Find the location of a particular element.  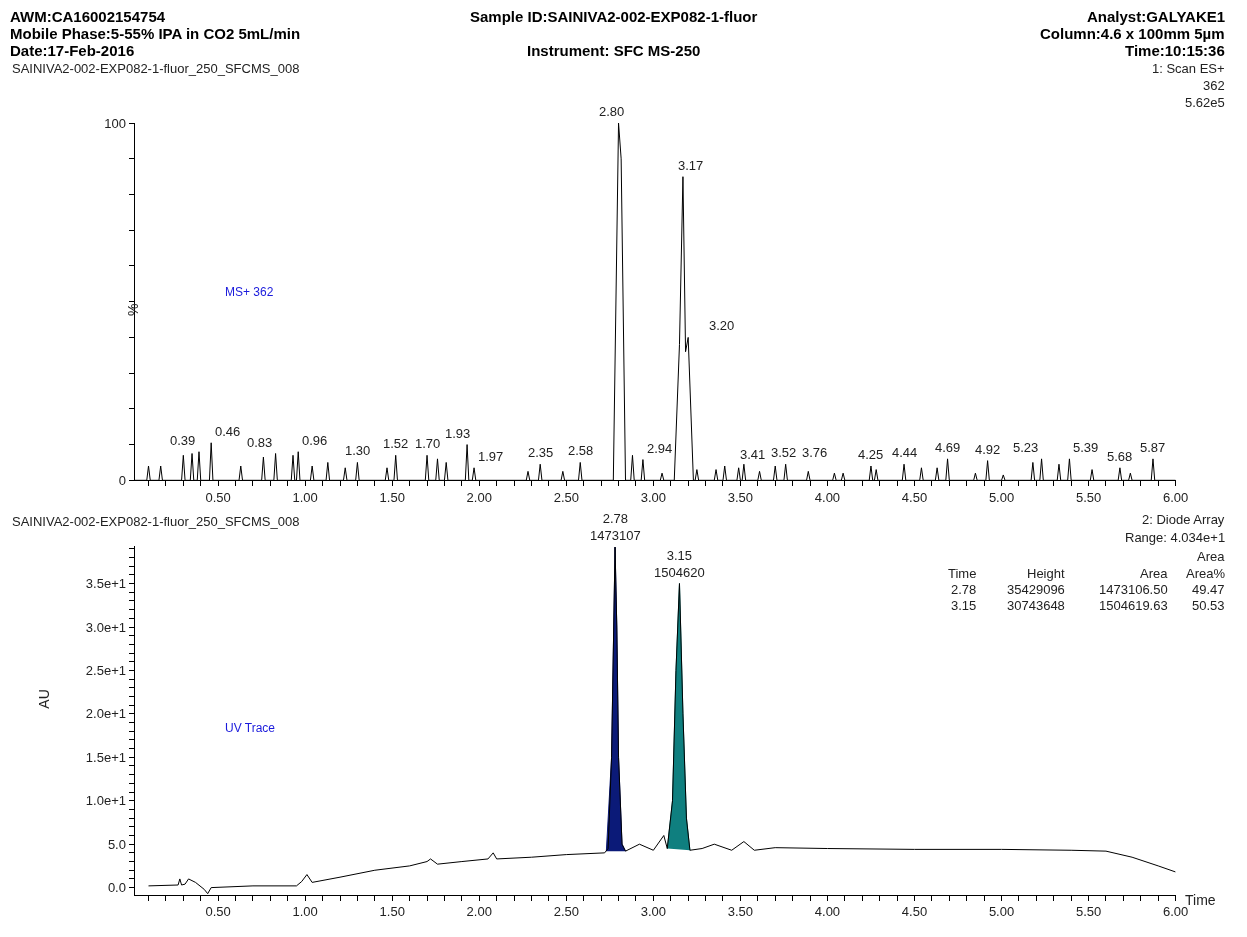

annotation: 5.39 is located at coordinates (1086, 447).